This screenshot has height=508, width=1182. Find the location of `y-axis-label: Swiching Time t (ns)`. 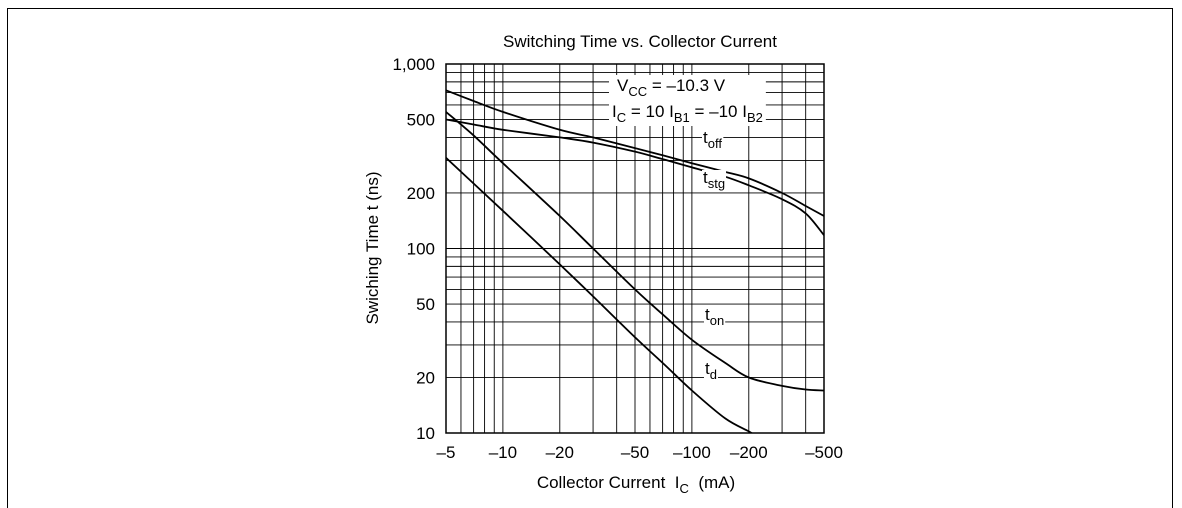

y-axis-label: Swiching Time t (ns) is located at coordinates (372, 247).